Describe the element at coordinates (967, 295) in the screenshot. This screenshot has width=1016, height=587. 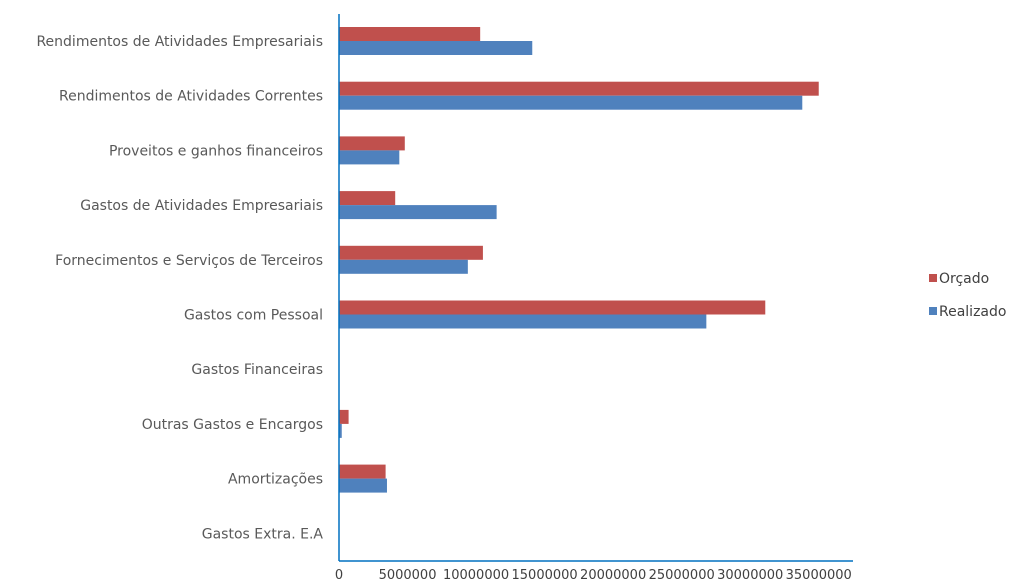
I see `legend: Orçado Realizado` at that location.